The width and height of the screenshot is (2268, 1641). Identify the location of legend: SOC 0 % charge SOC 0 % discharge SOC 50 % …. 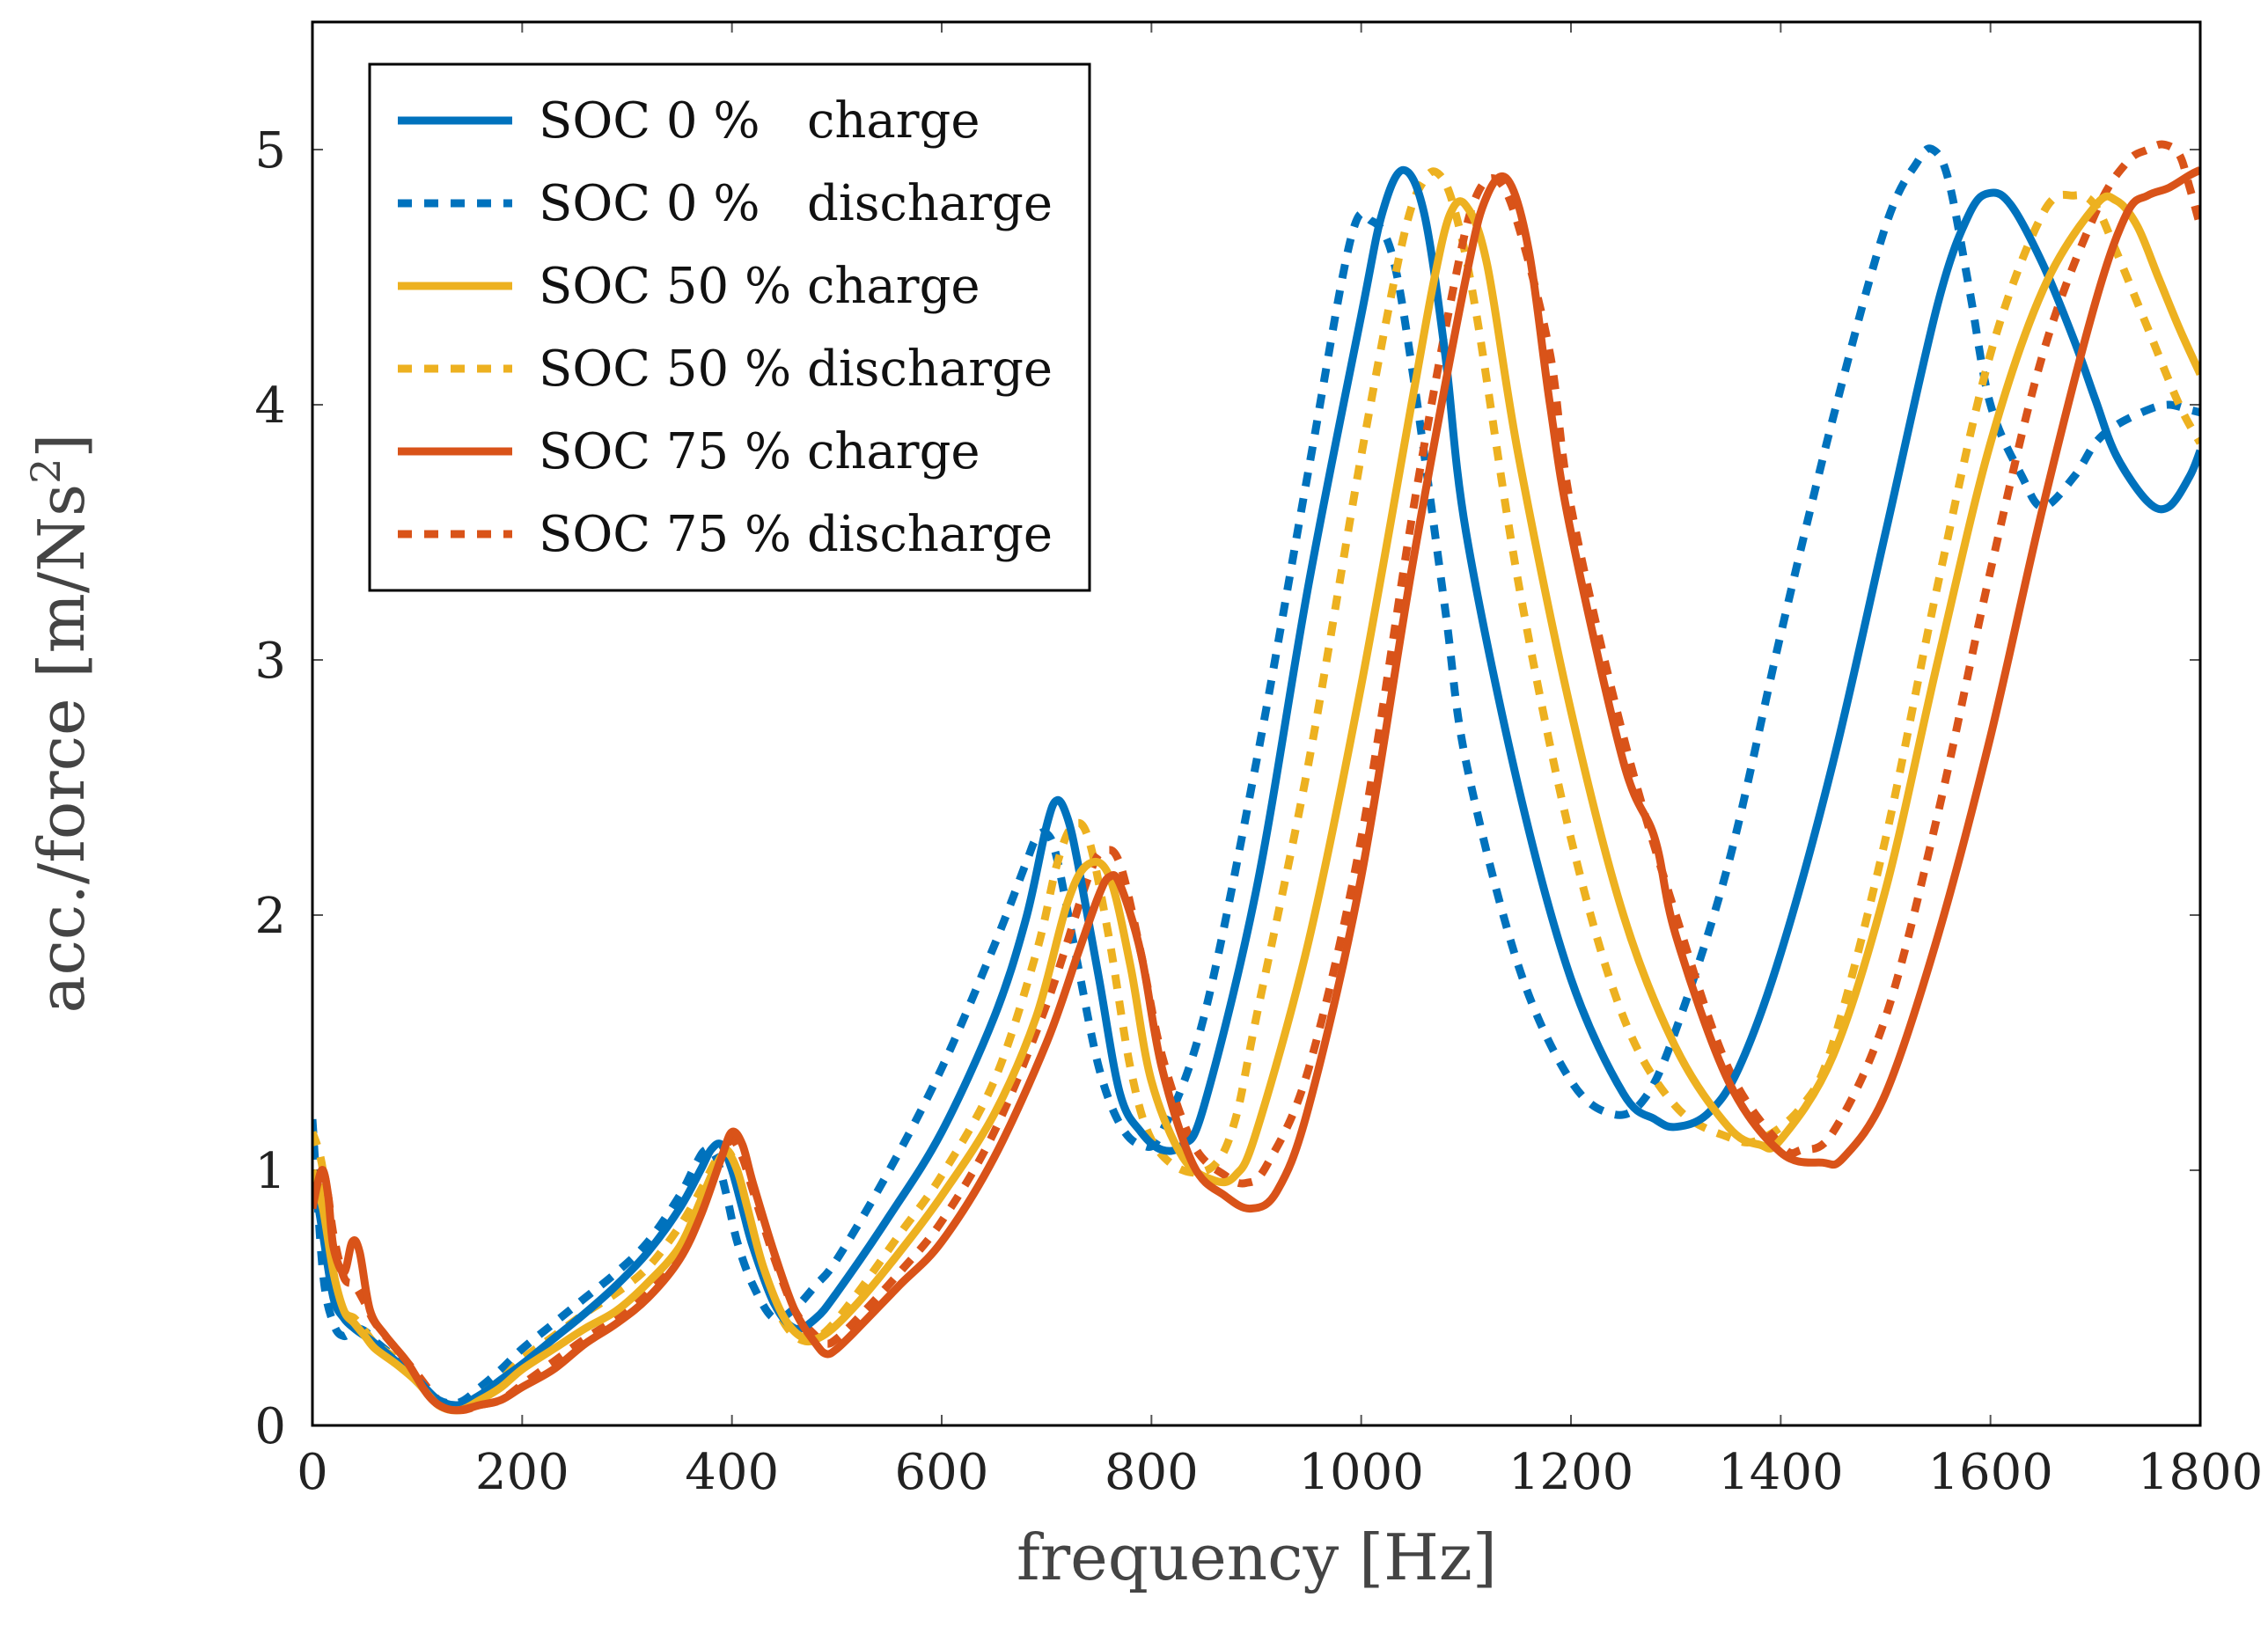
(729, 327).